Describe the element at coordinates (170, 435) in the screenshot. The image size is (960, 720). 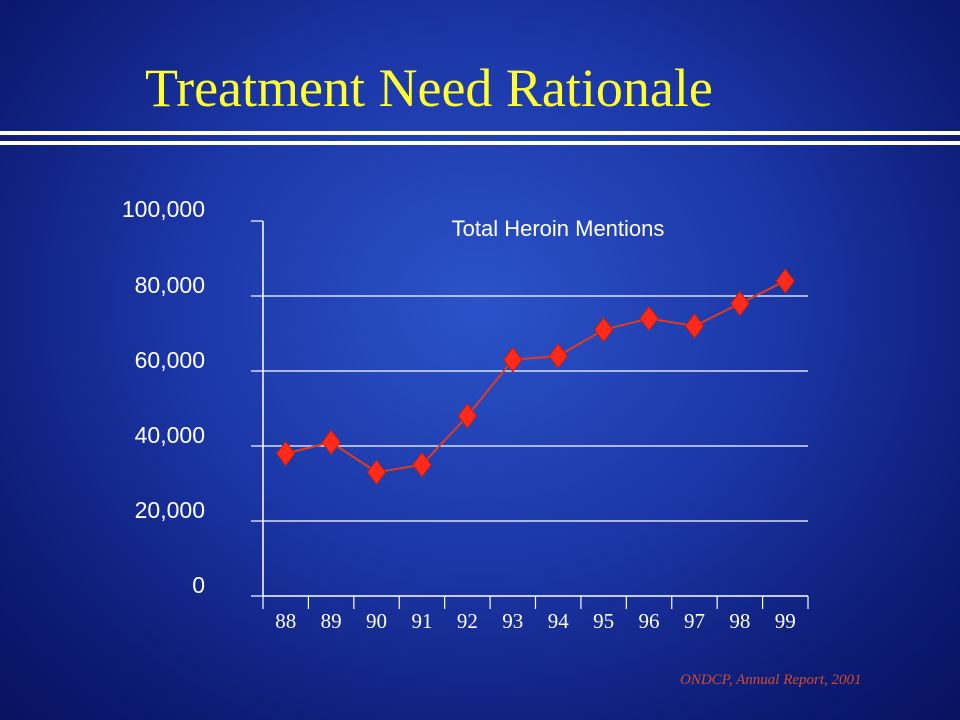
I see `y-tick-label: 40,000` at that location.